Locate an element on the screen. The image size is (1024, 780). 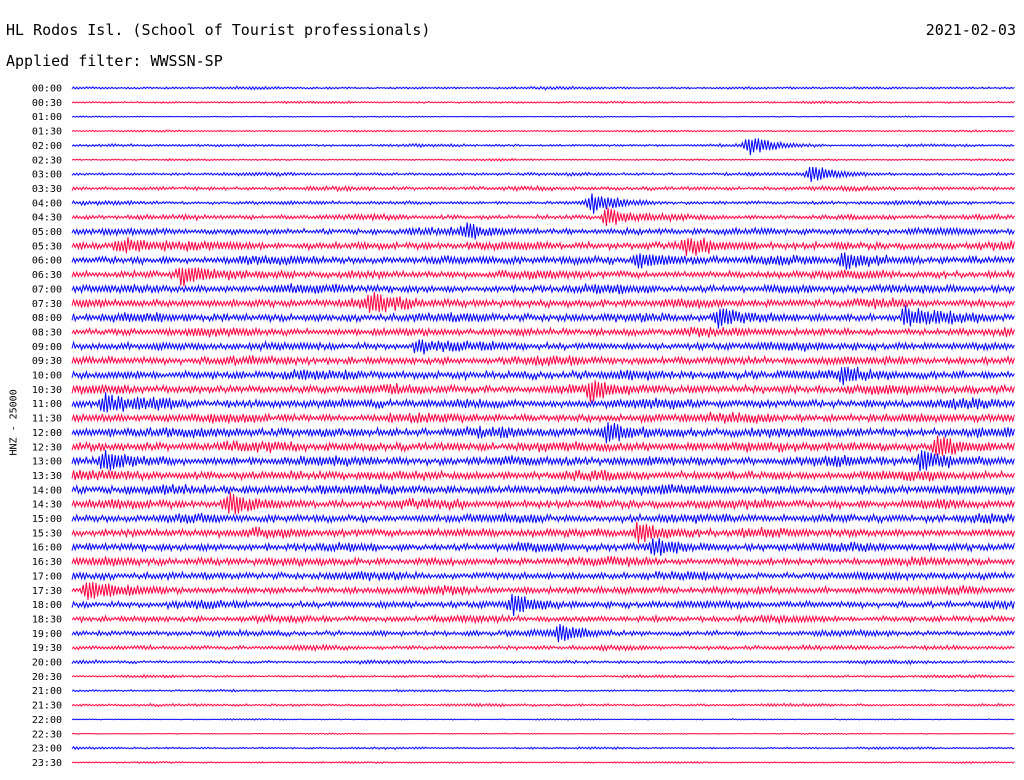
row-time-label: 18:30 is located at coordinates (47, 619).